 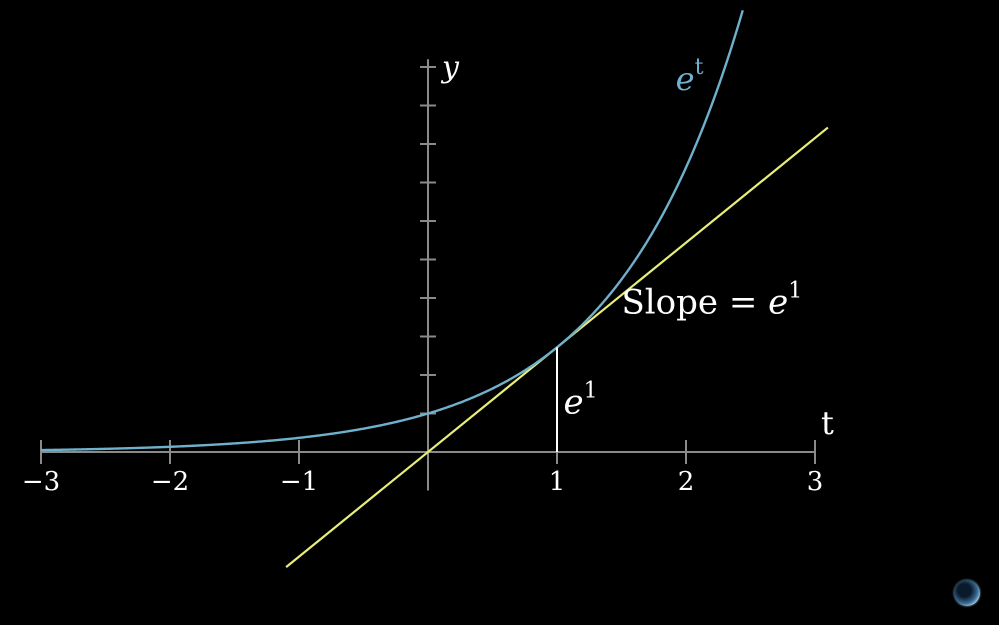 What do you see at coordinates (815, 482) in the screenshot?
I see `x-tick-label: 3` at bounding box center [815, 482].